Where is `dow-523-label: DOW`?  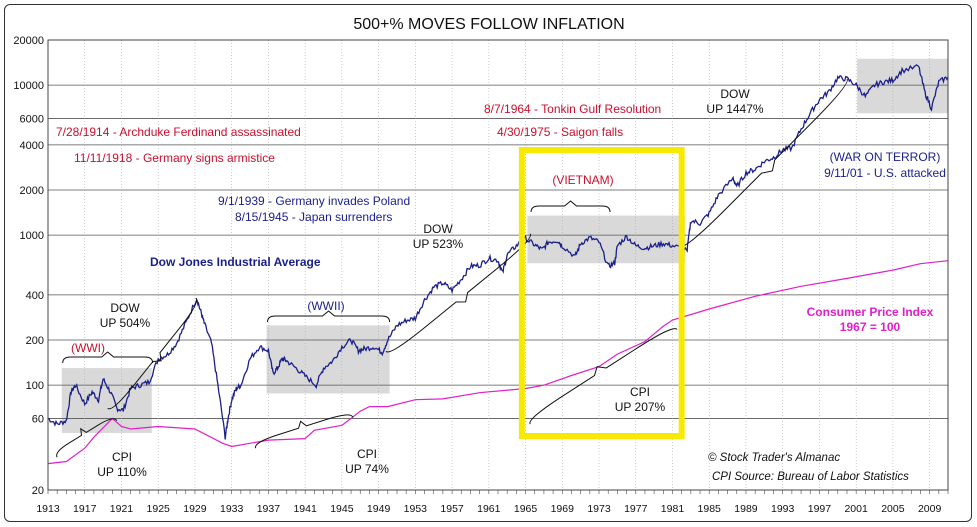 dow-523-label: DOW is located at coordinates (438, 229).